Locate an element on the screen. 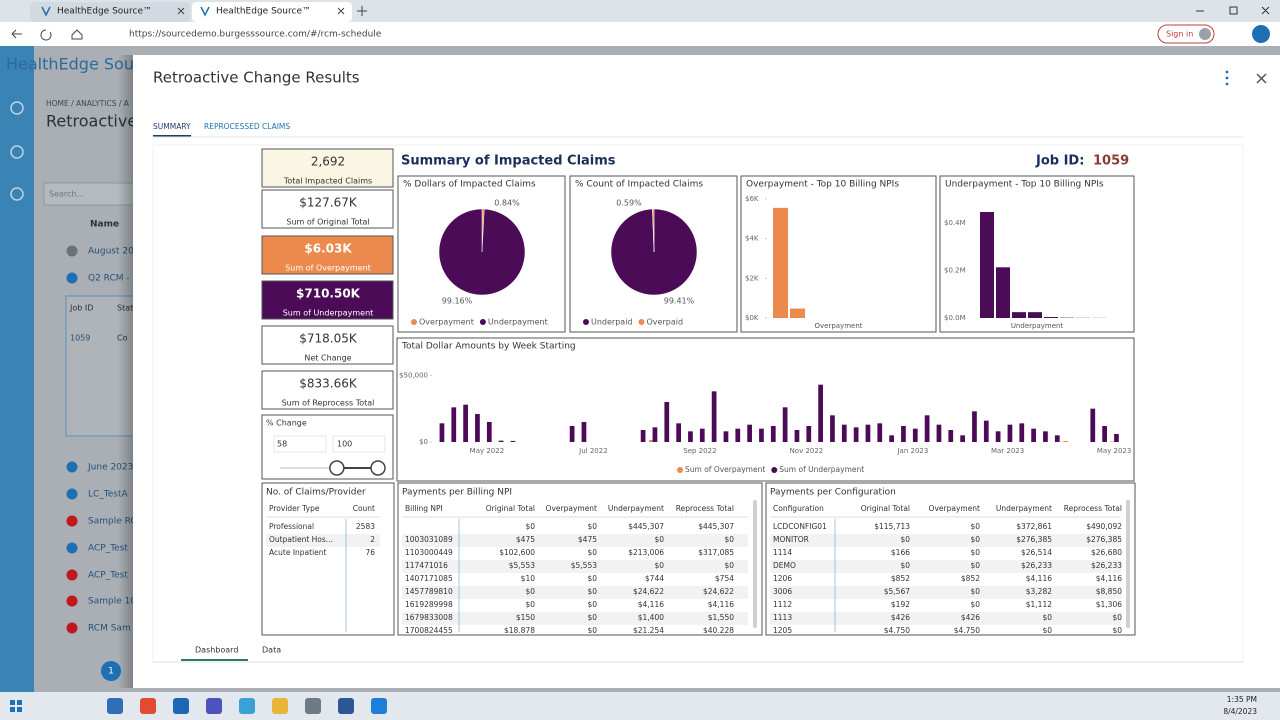 The width and height of the screenshot is (1280, 720). table-header: Configuration is located at coordinates (798, 508).